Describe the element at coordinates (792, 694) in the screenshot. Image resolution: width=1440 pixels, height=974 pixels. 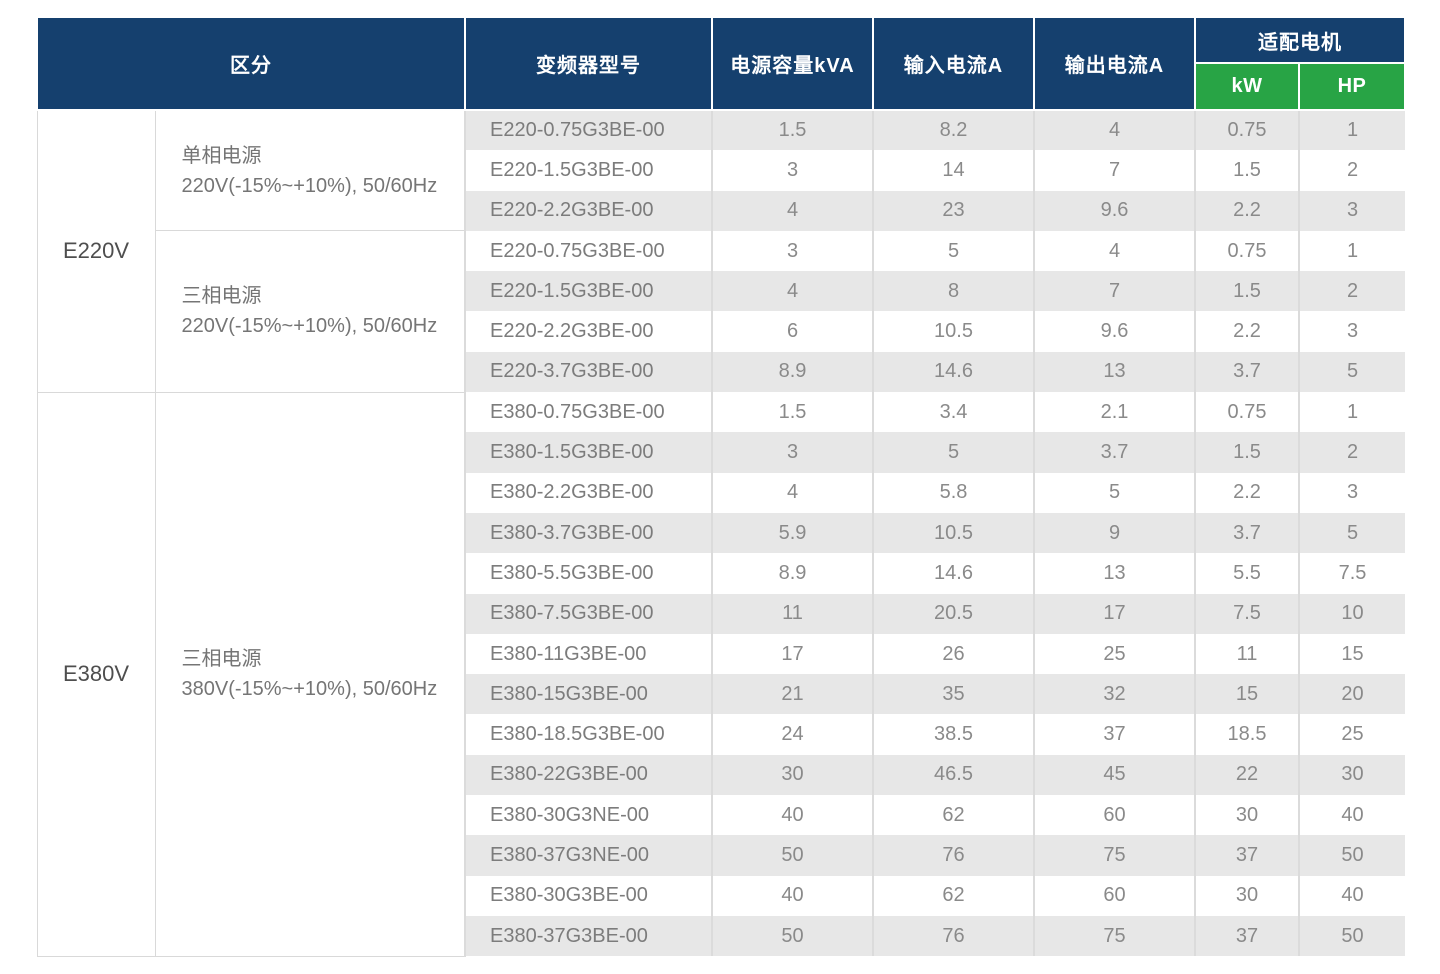
I see `capacity-cell: 21` at that location.